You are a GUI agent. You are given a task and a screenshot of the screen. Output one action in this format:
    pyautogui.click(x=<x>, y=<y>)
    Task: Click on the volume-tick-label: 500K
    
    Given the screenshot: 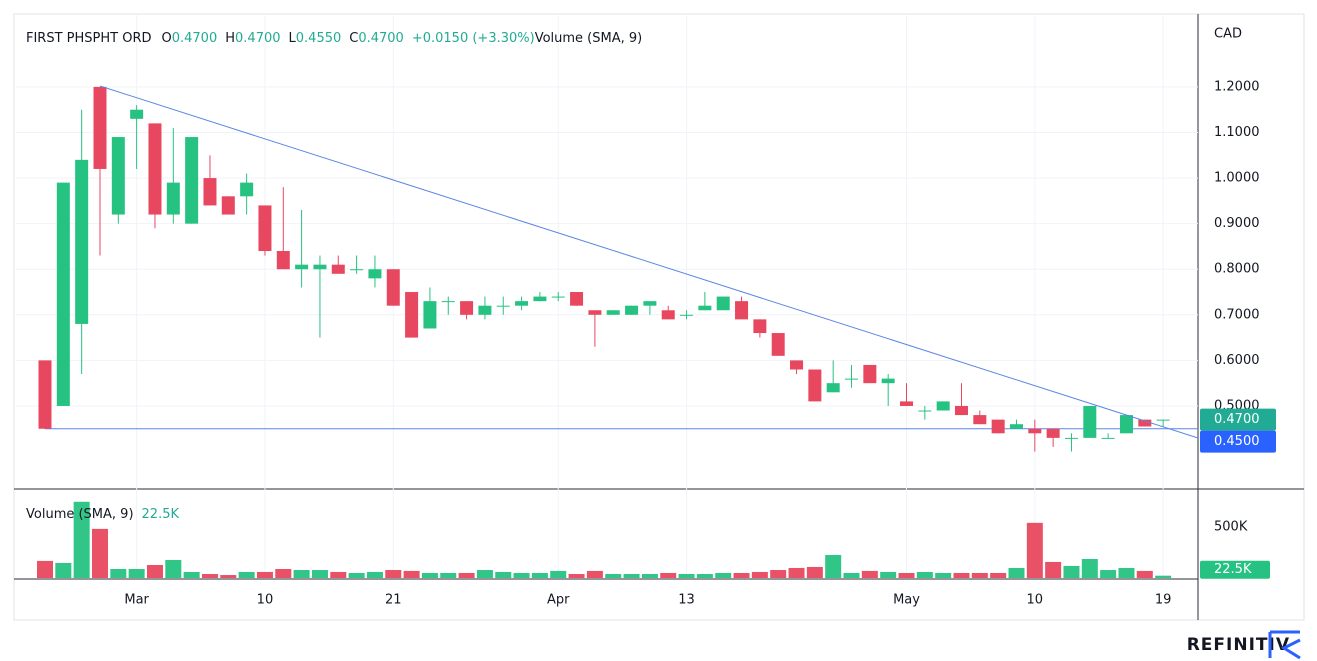 What is the action you would take?
    pyautogui.click(x=1231, y=526)
    